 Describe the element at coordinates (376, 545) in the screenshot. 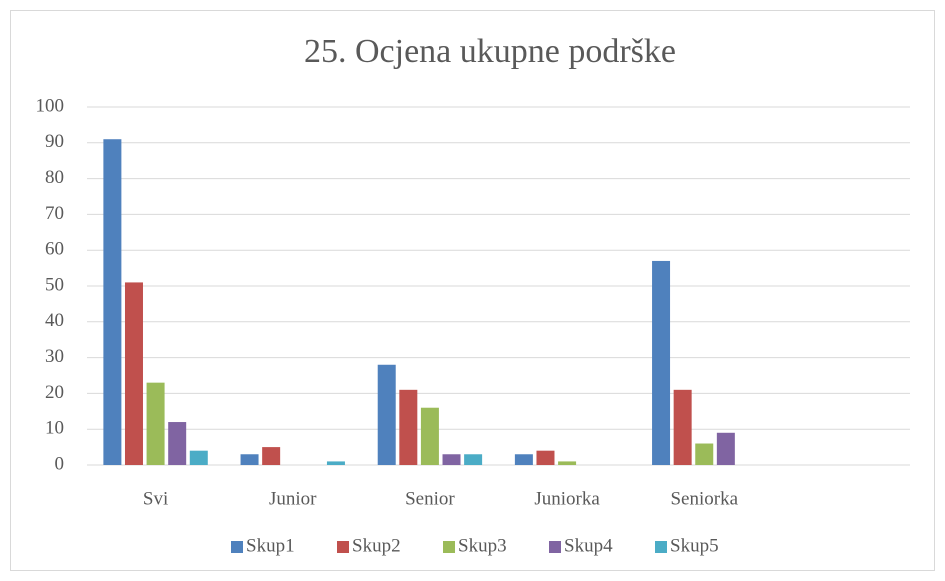

I see `legend-label: Skup2` at that location.